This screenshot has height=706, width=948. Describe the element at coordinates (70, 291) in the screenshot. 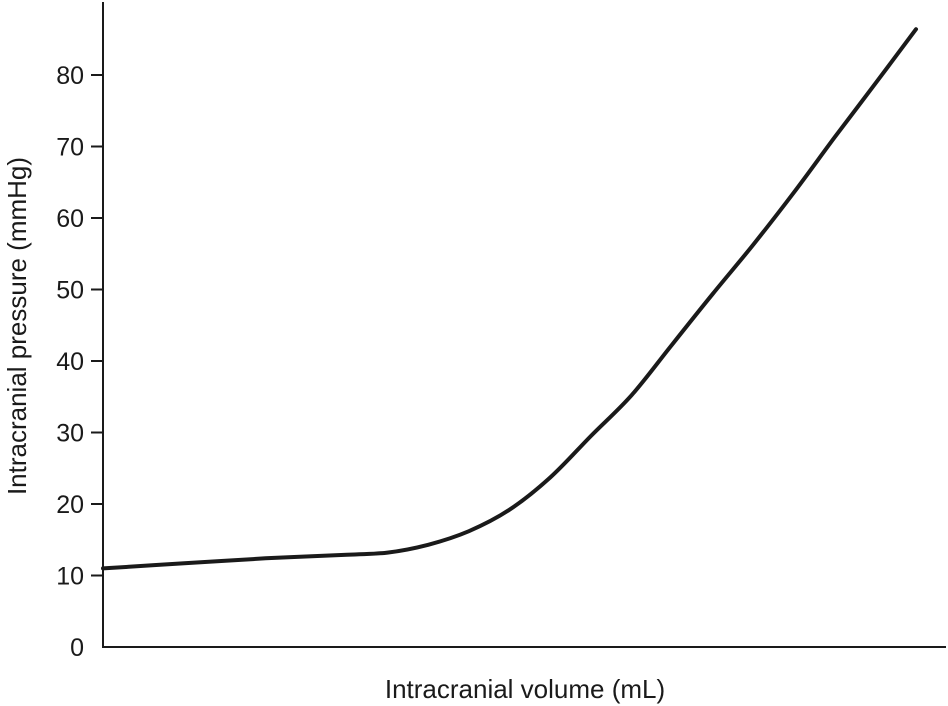

I see `y-tick-label-50: 50` at that location.